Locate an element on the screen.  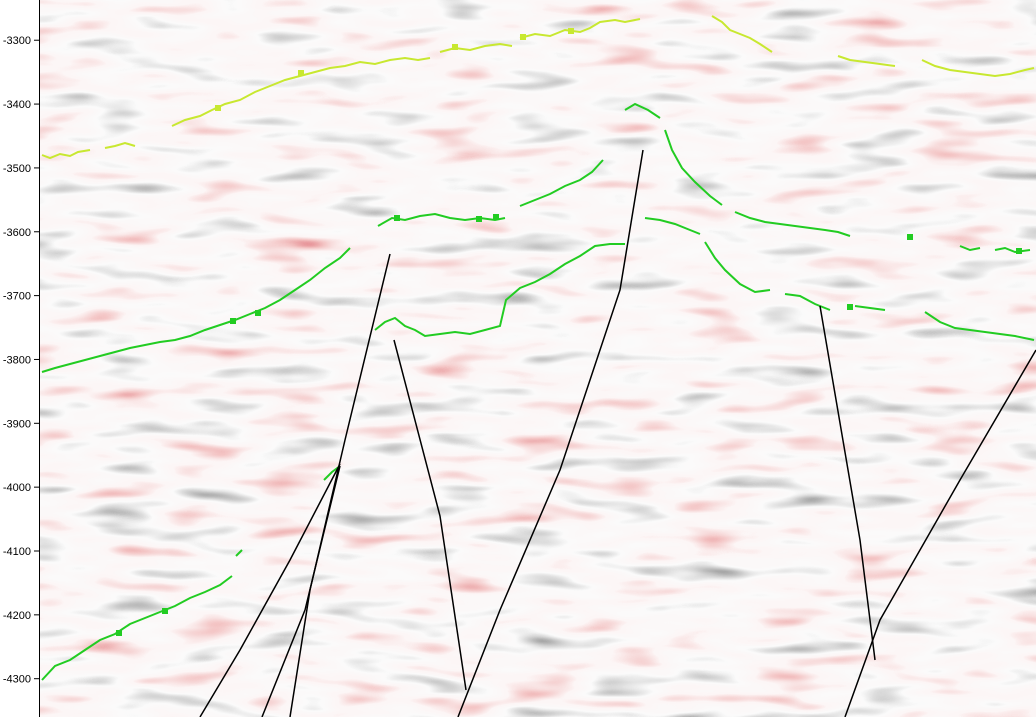
y-tick-label: -3300 is located at coordinates (17, 41).